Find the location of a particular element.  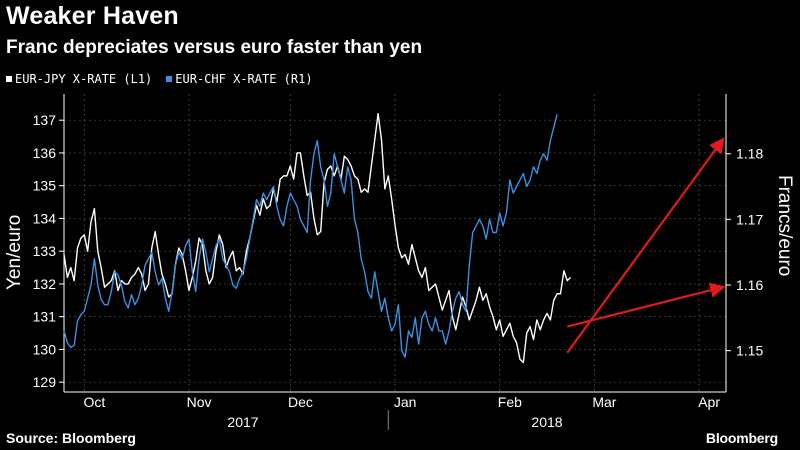

legend: EUR-JPY X-RATE (L1) EUR-CHF X-RATE (R1) is located at coordinates (159, 79).